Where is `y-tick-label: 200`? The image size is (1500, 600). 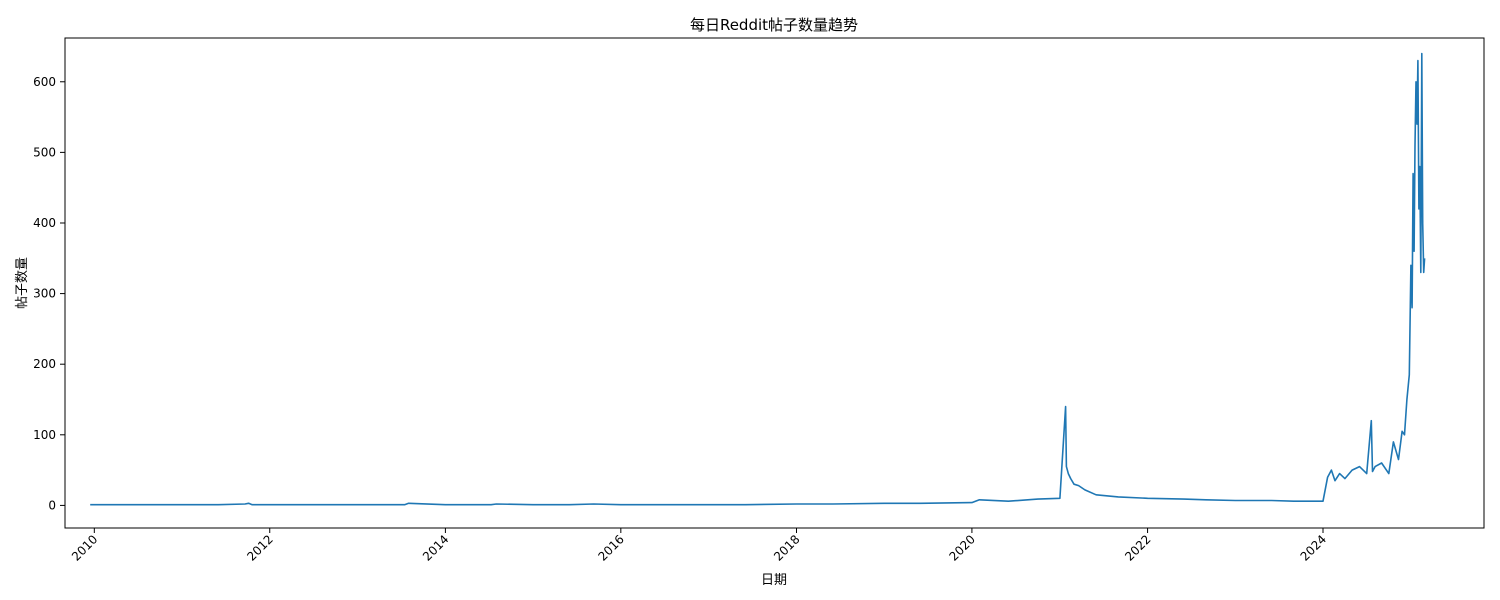
y-tick-label: 200 is located at coordinates (44, 364).